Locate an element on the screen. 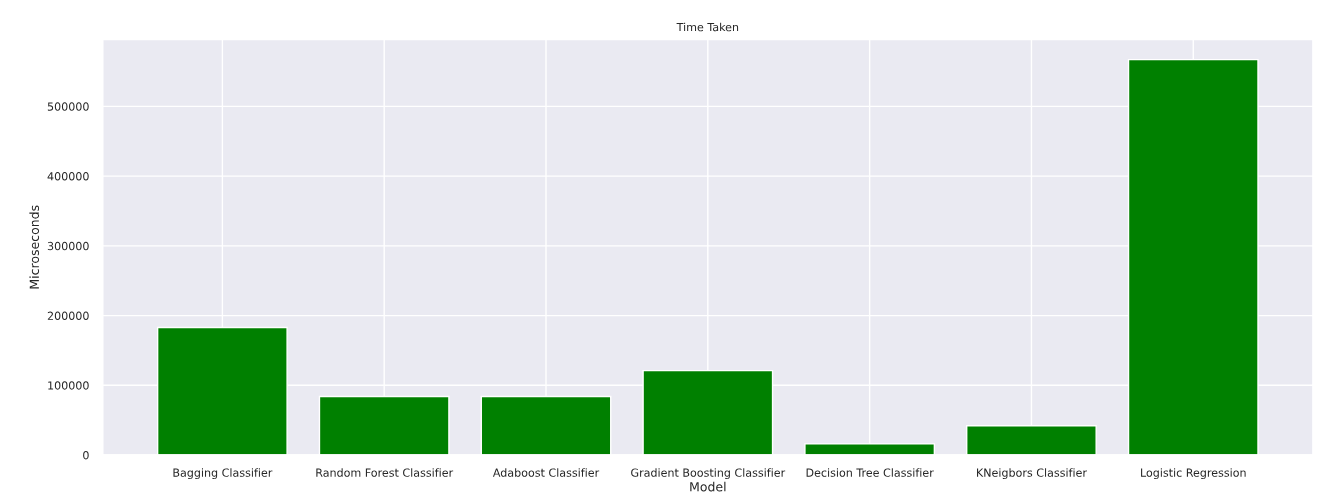 Image resolution: width=1333 pixels, height=493 pixels. y-tick-label: 500000 is located at coordinates (68, 106).